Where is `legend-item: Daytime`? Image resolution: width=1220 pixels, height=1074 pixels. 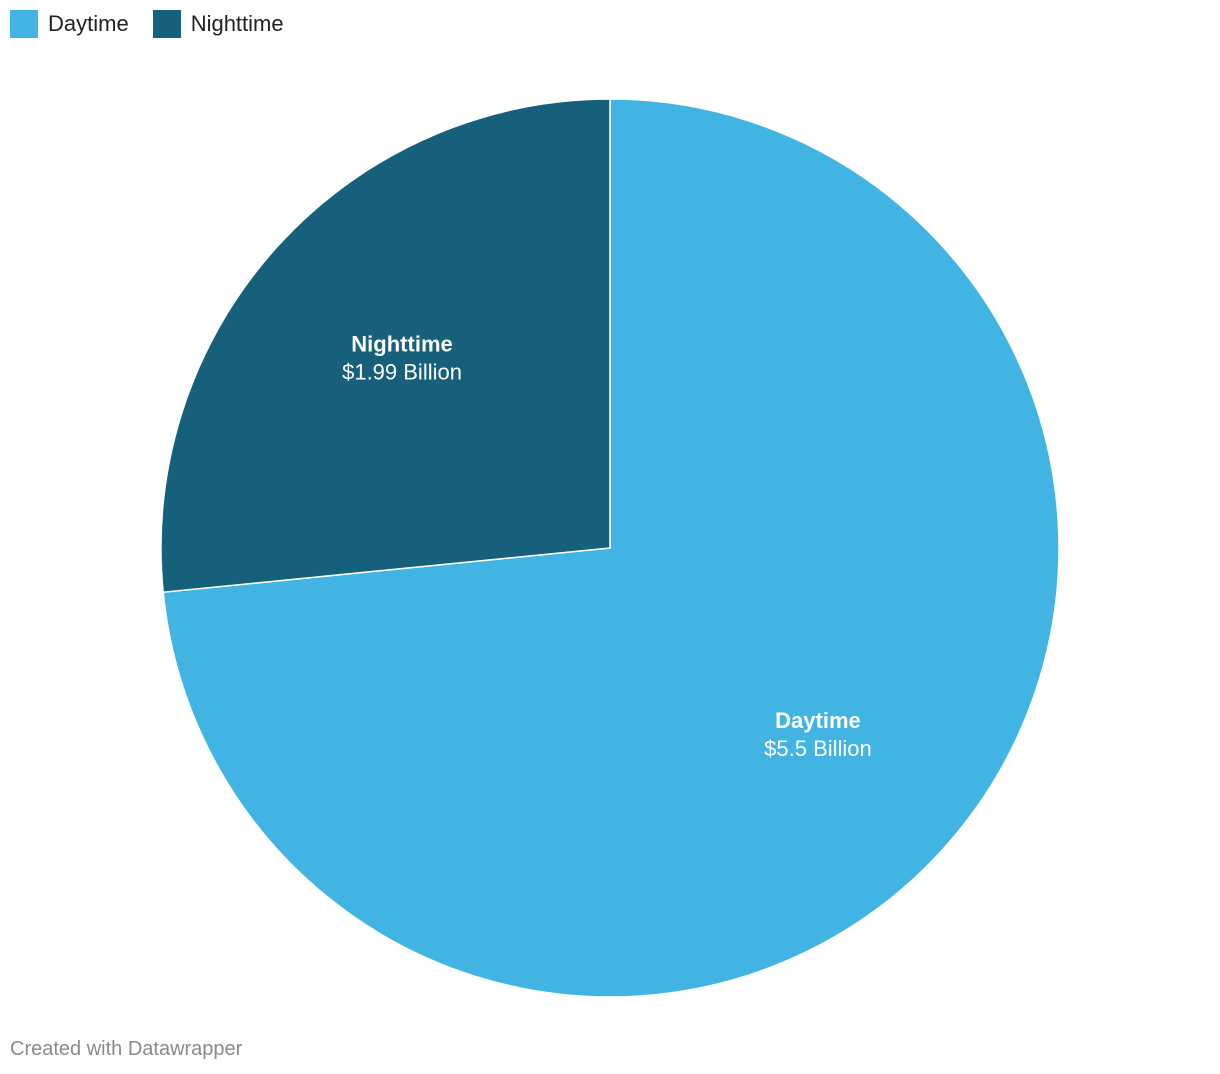
legend-item: Daytime is located at coordinates (69, 24).